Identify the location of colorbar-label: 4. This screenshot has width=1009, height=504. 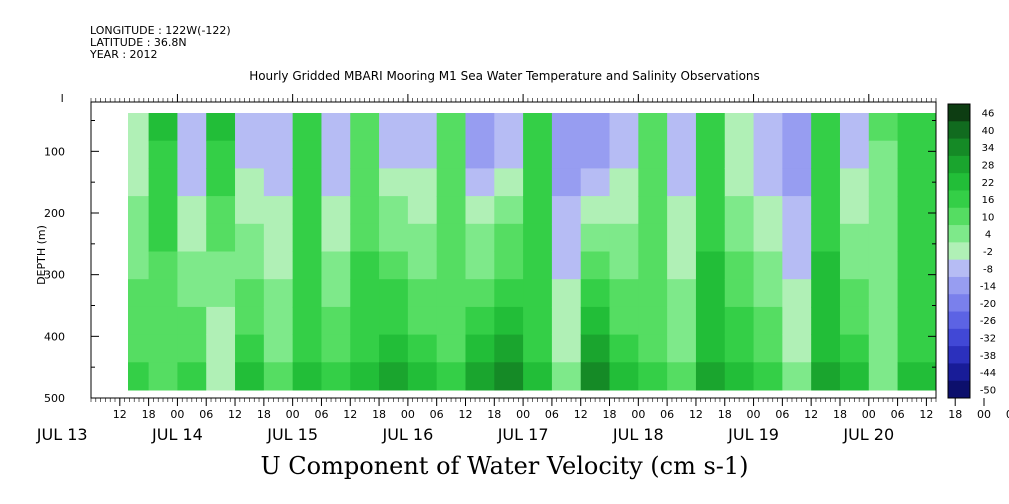
(988, 235).